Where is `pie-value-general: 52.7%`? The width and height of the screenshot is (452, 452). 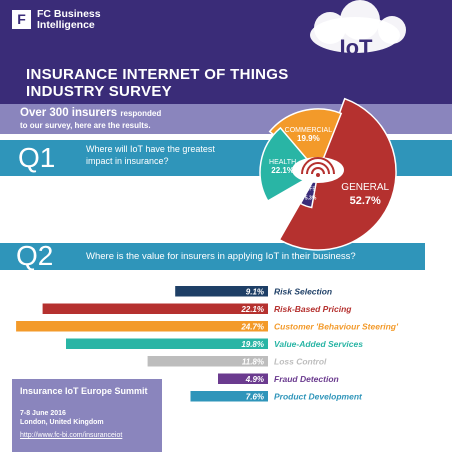 pie-value-general: 52.7% is located at coordinates (365, 201).